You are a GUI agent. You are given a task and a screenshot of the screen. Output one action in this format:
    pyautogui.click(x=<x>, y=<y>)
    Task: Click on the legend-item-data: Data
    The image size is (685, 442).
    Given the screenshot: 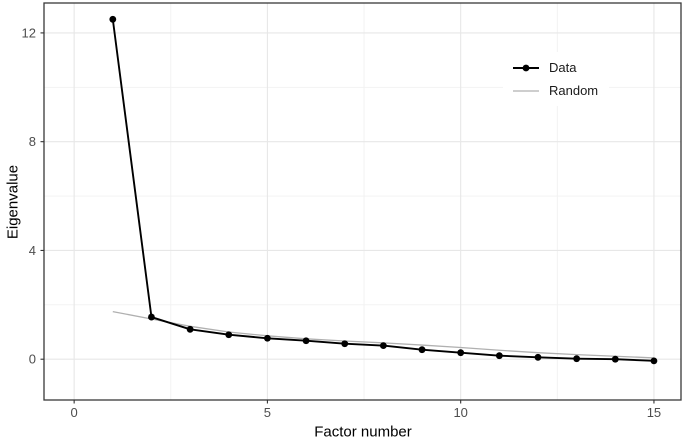 What is the action you would take?
    pyautogui.click(x=560, y=67)
    